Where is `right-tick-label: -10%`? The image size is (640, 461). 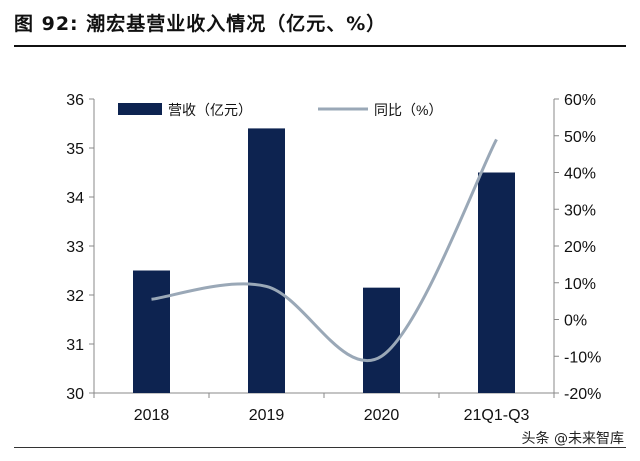 right-tick-label: -10% is located at coordinates (582, 357).